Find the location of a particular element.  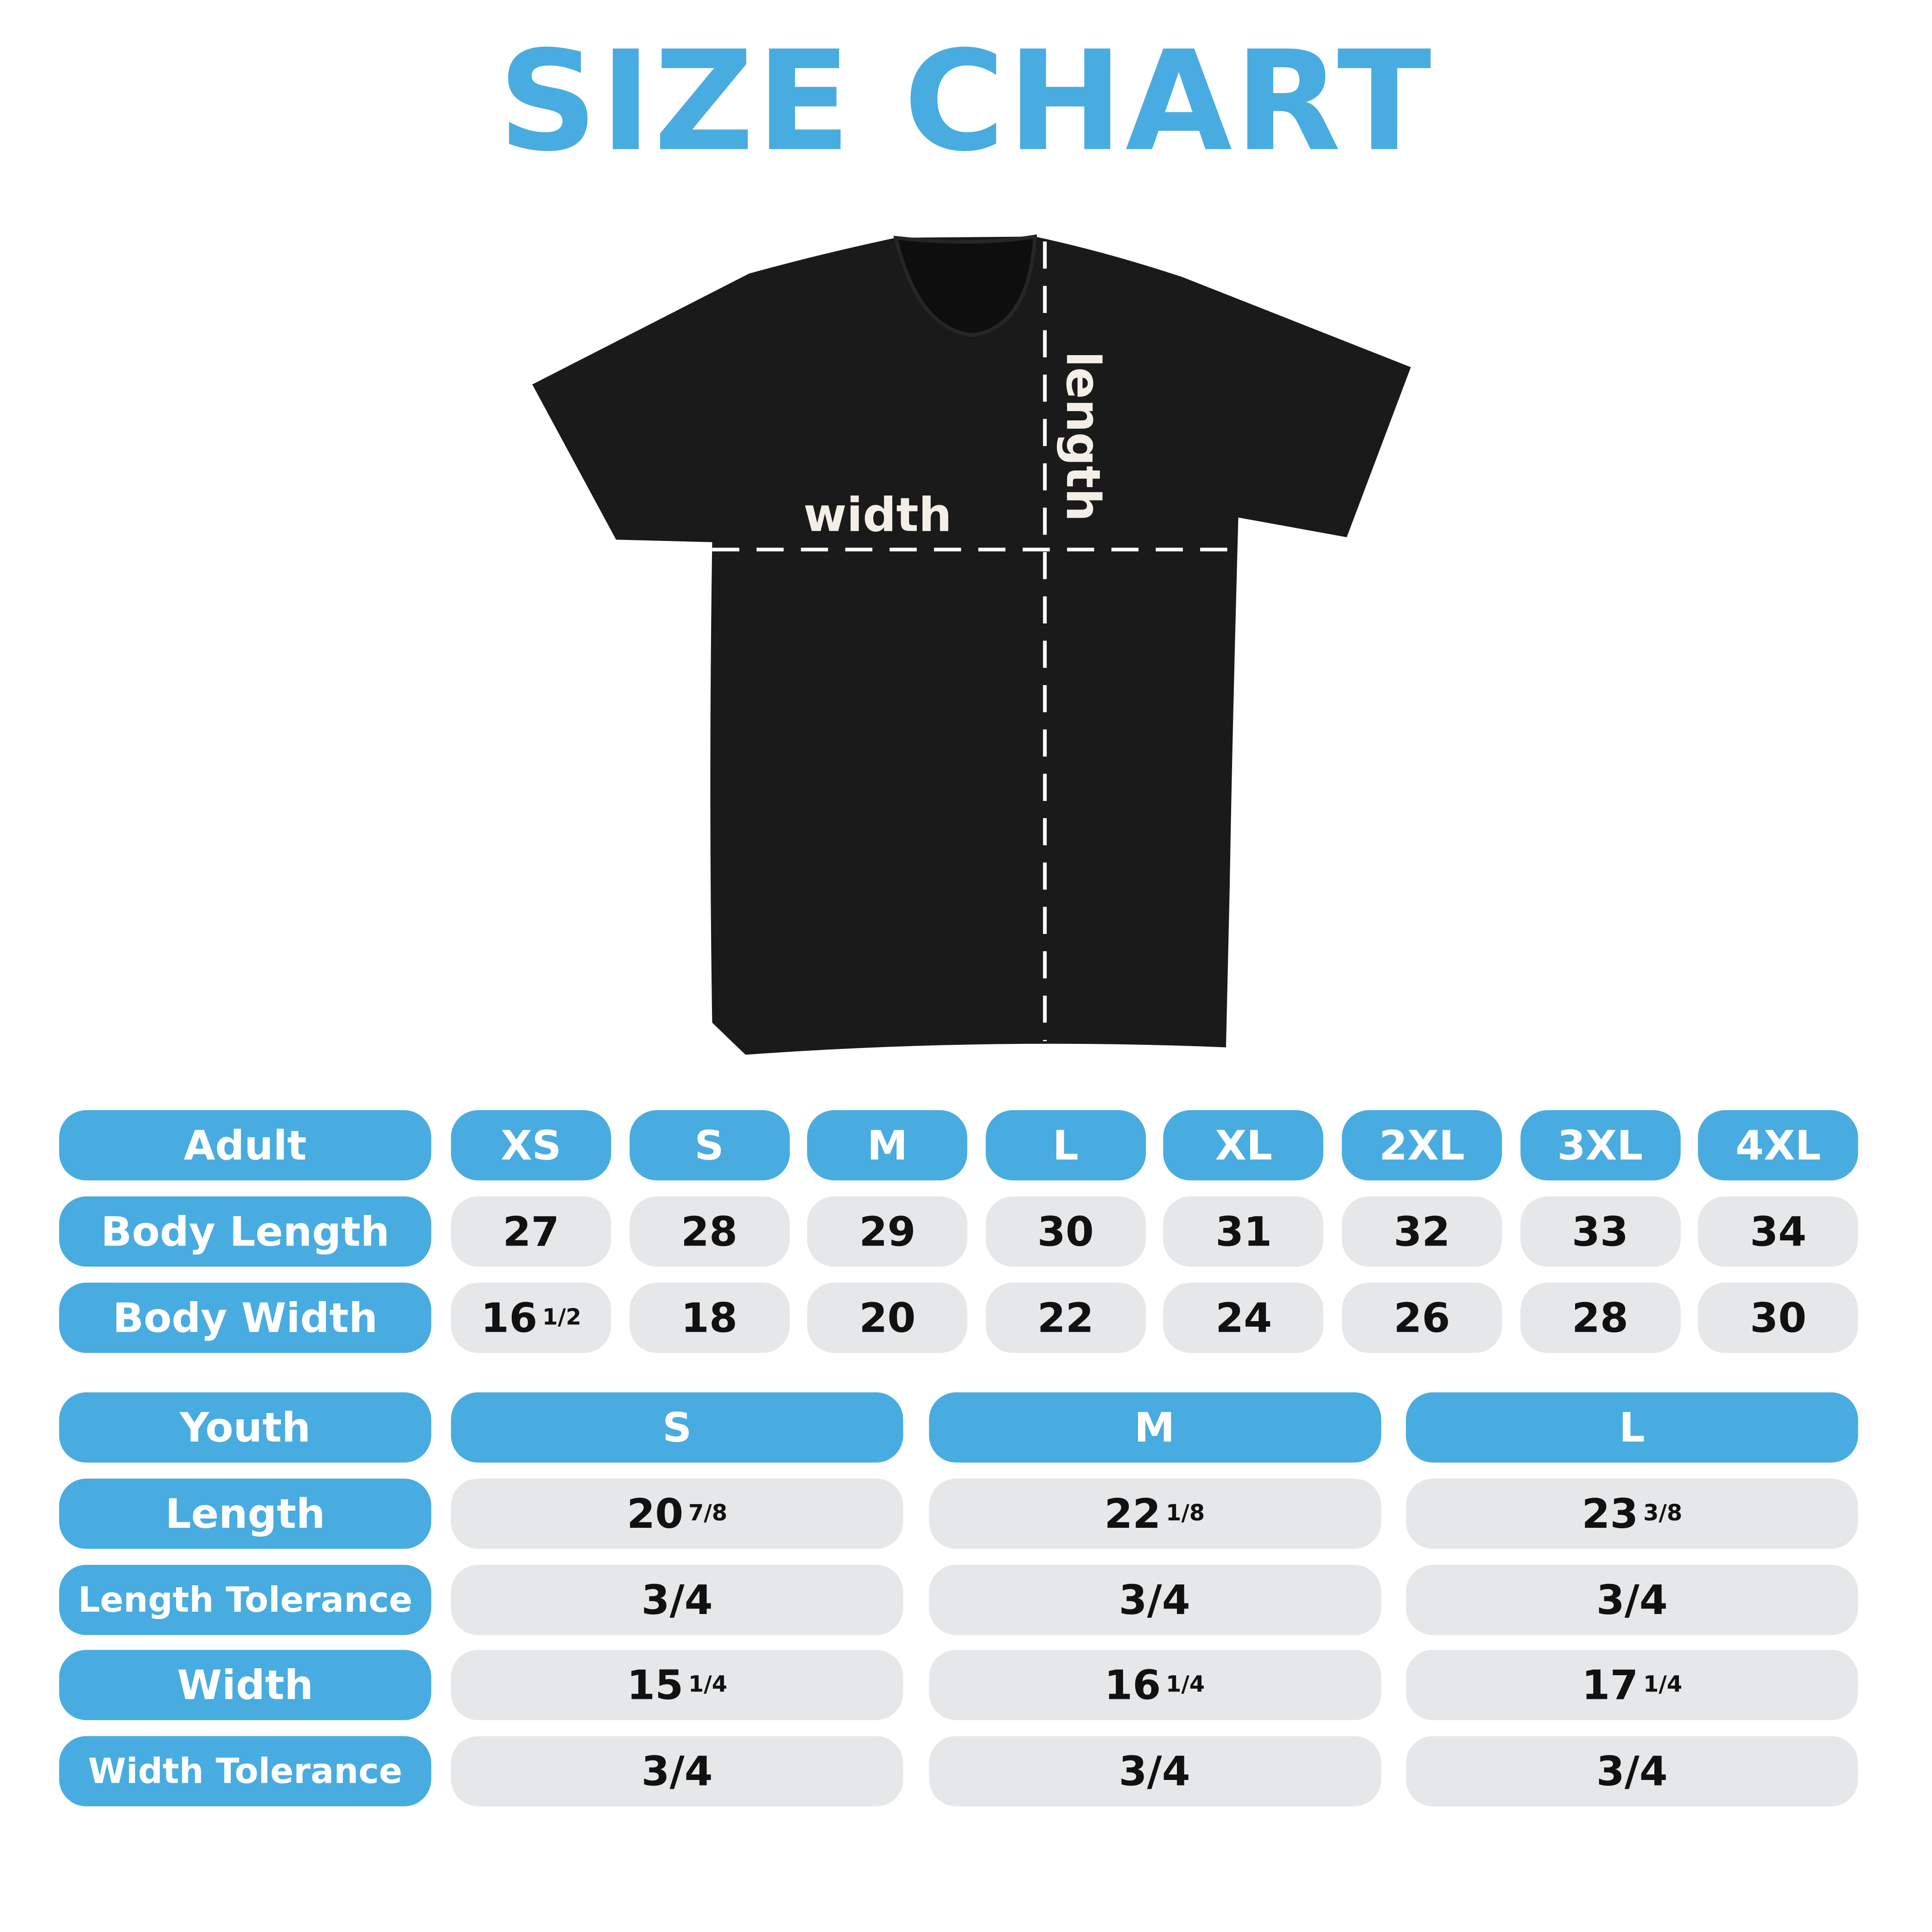

cell-value: 4XL is located at coordinates (1778, 1145).